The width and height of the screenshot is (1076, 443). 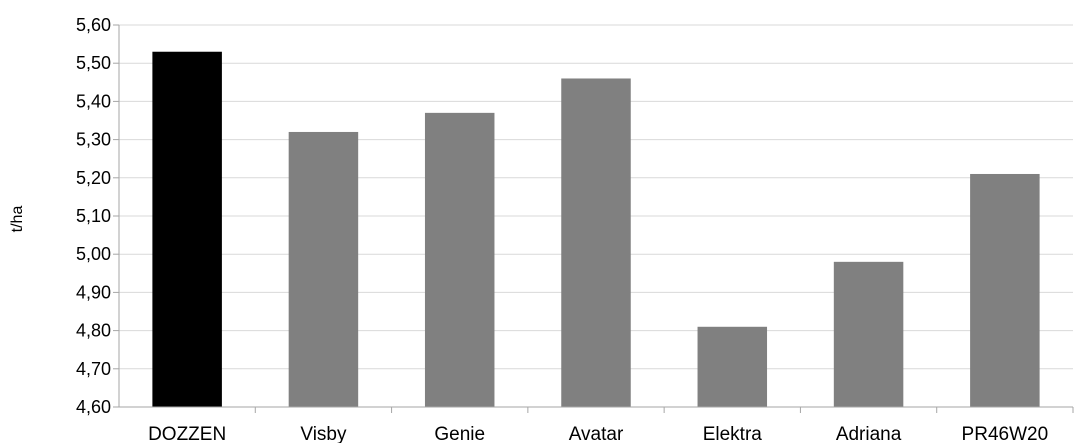 What do you see at coordinates (323, 433) in the screenshot?
I see `x-category-label: Visby` at bounding box center [323, 433].